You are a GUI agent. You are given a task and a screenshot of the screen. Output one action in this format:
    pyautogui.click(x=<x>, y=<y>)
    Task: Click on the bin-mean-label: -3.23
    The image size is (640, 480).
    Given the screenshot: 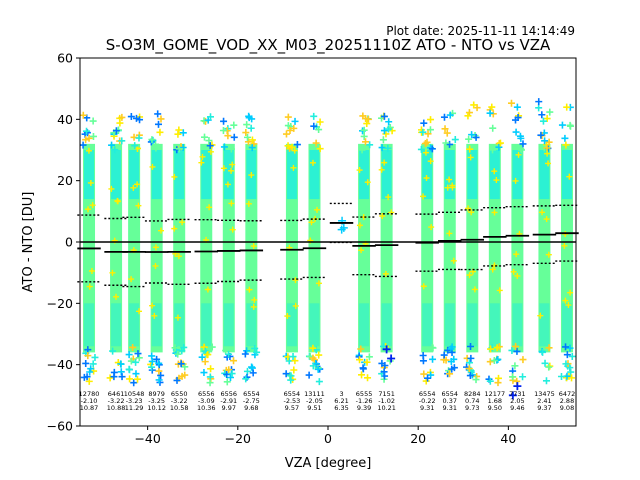 What is the action you would take?
    pyautogui.click(x=134, y=401)
    